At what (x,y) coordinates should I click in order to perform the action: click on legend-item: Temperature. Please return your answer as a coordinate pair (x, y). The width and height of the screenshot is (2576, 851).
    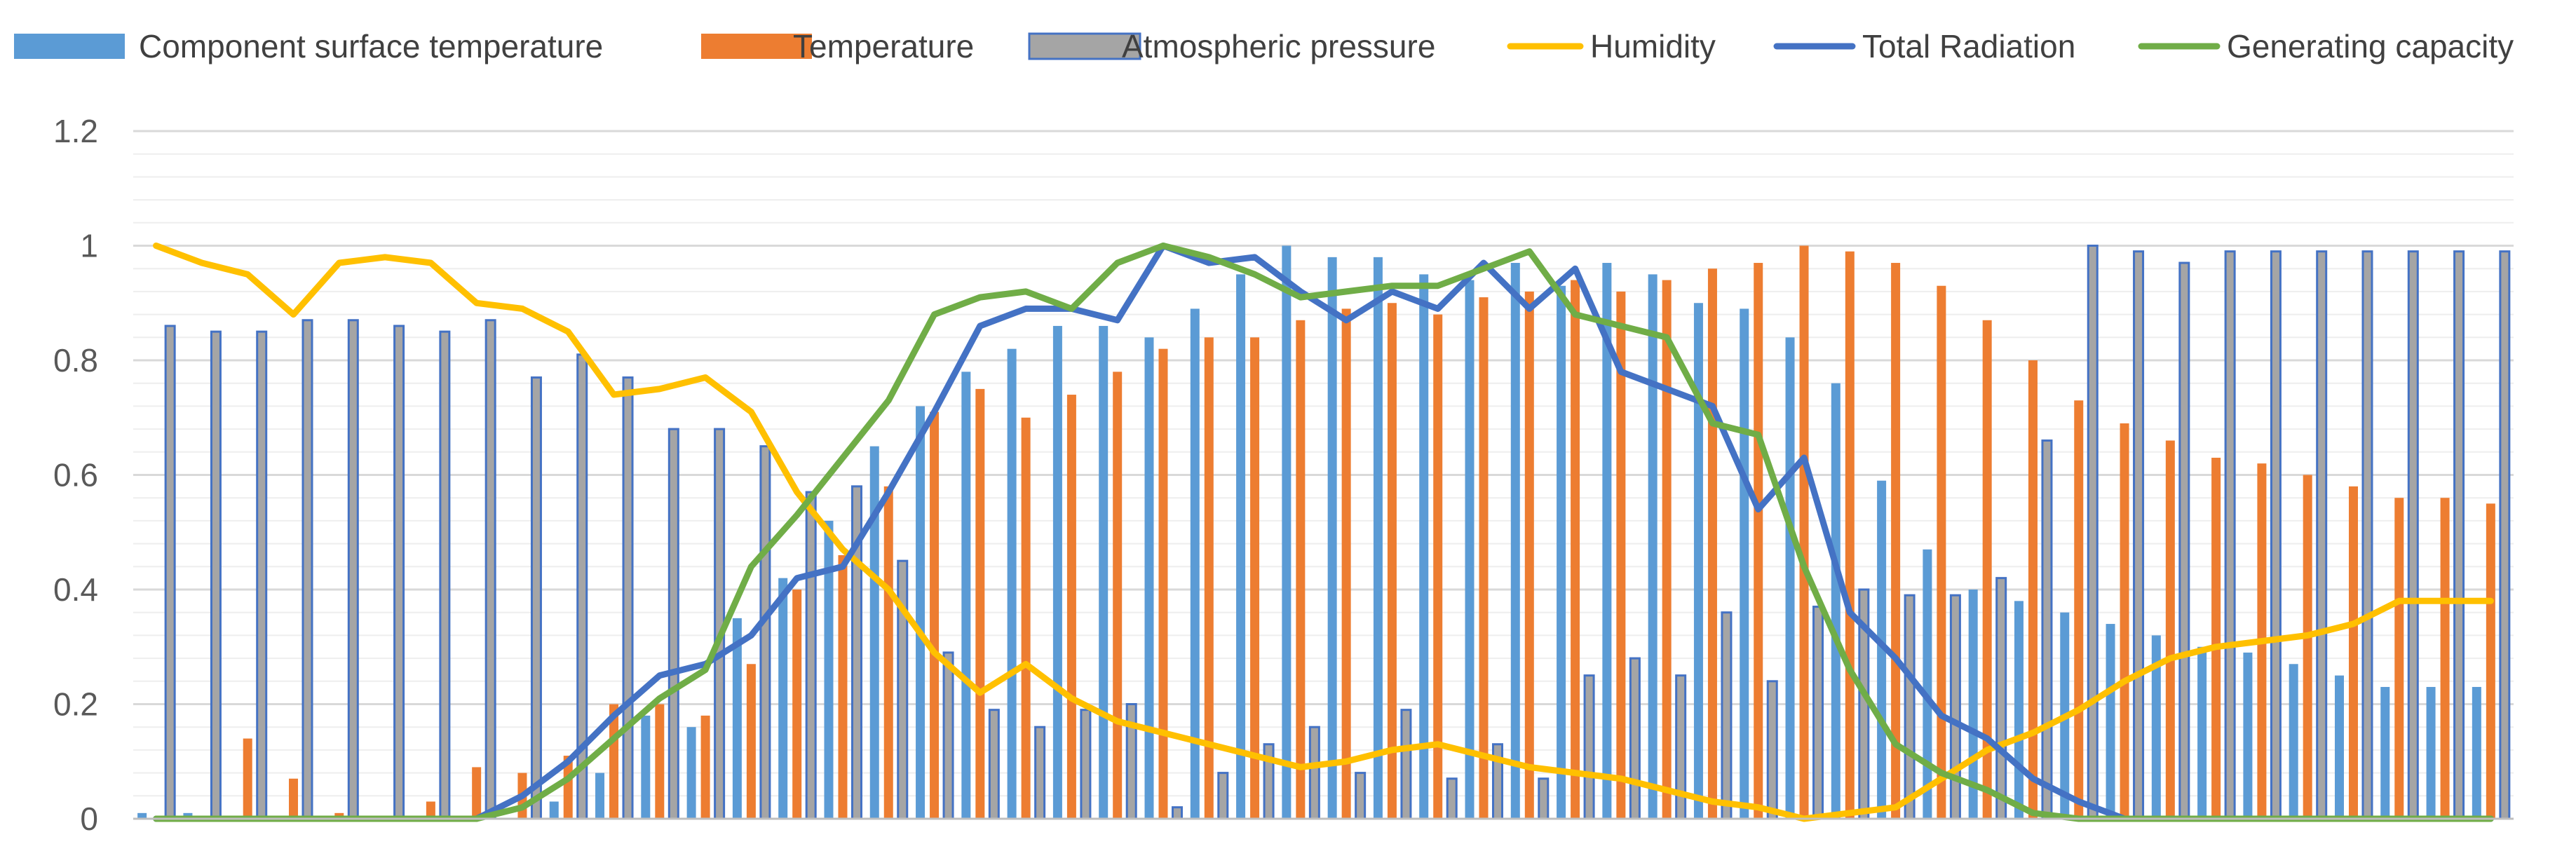
    Looking at the image, I should click on (837, 46).